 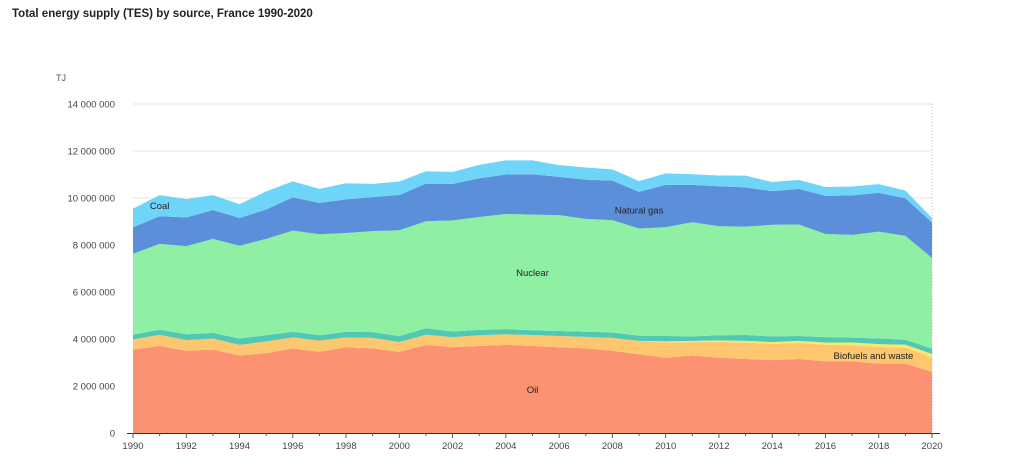 What do you see at coordinates (94, 340) in the screenshot?
I see `y-tick-label: 4 000 000` at bounding box center [94, 340].